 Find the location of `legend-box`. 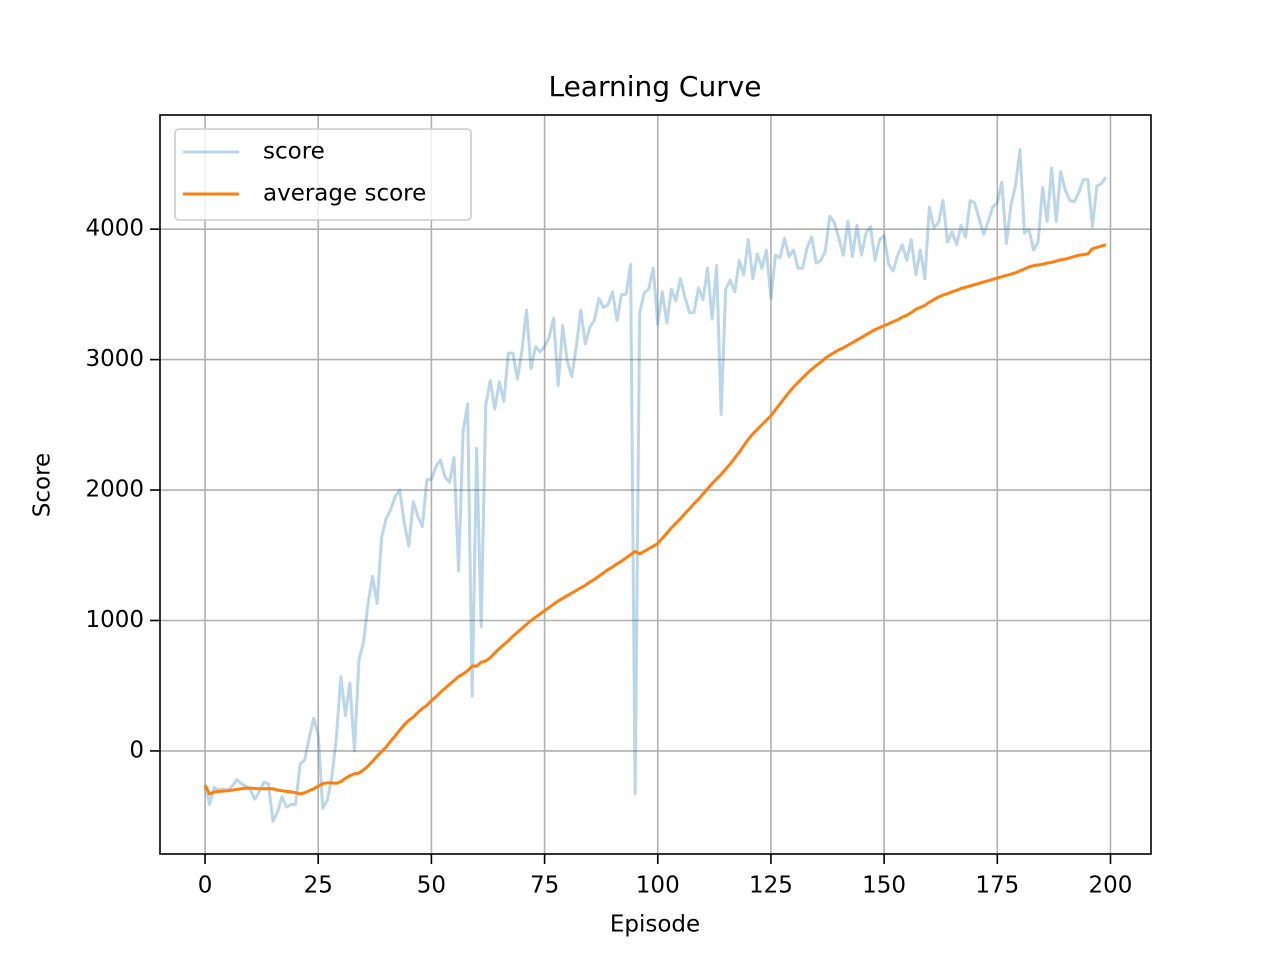

legend-box is located at coordinates (323, 174).